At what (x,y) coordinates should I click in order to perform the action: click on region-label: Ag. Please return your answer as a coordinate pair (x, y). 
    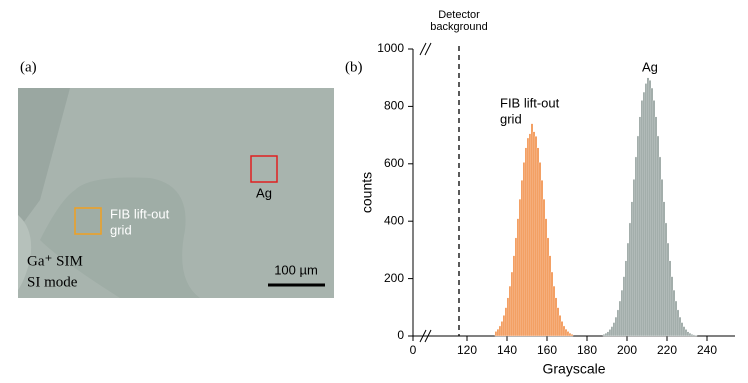
    Looking at the image, I should click on (264, 192).